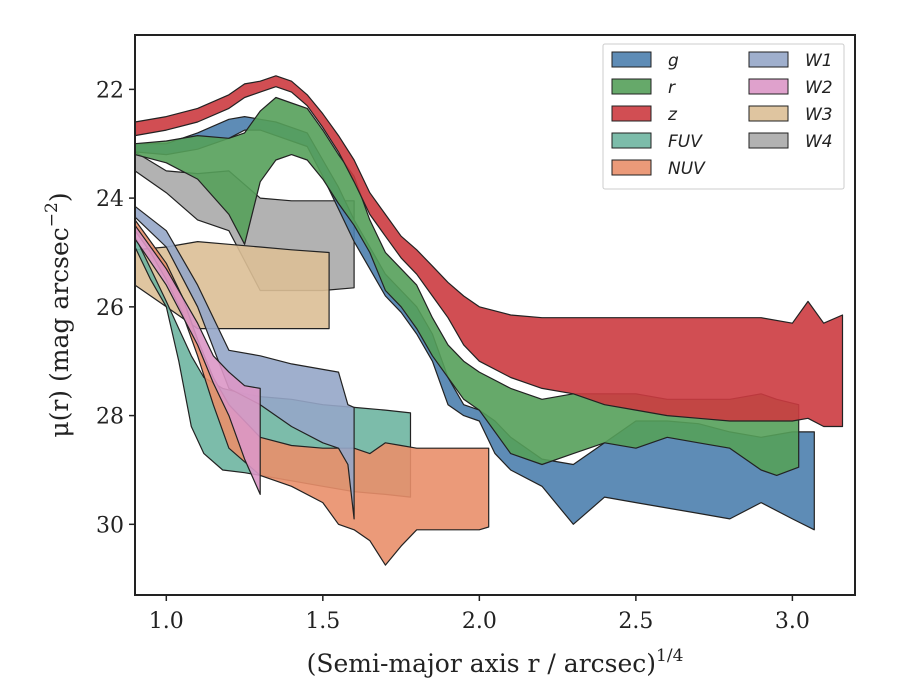 The height and width of the screenshot is (700, 900). What do you see at coordinates (232, 285) in the screenshot?
I see `band-w3` at bounding box center [232, 285].